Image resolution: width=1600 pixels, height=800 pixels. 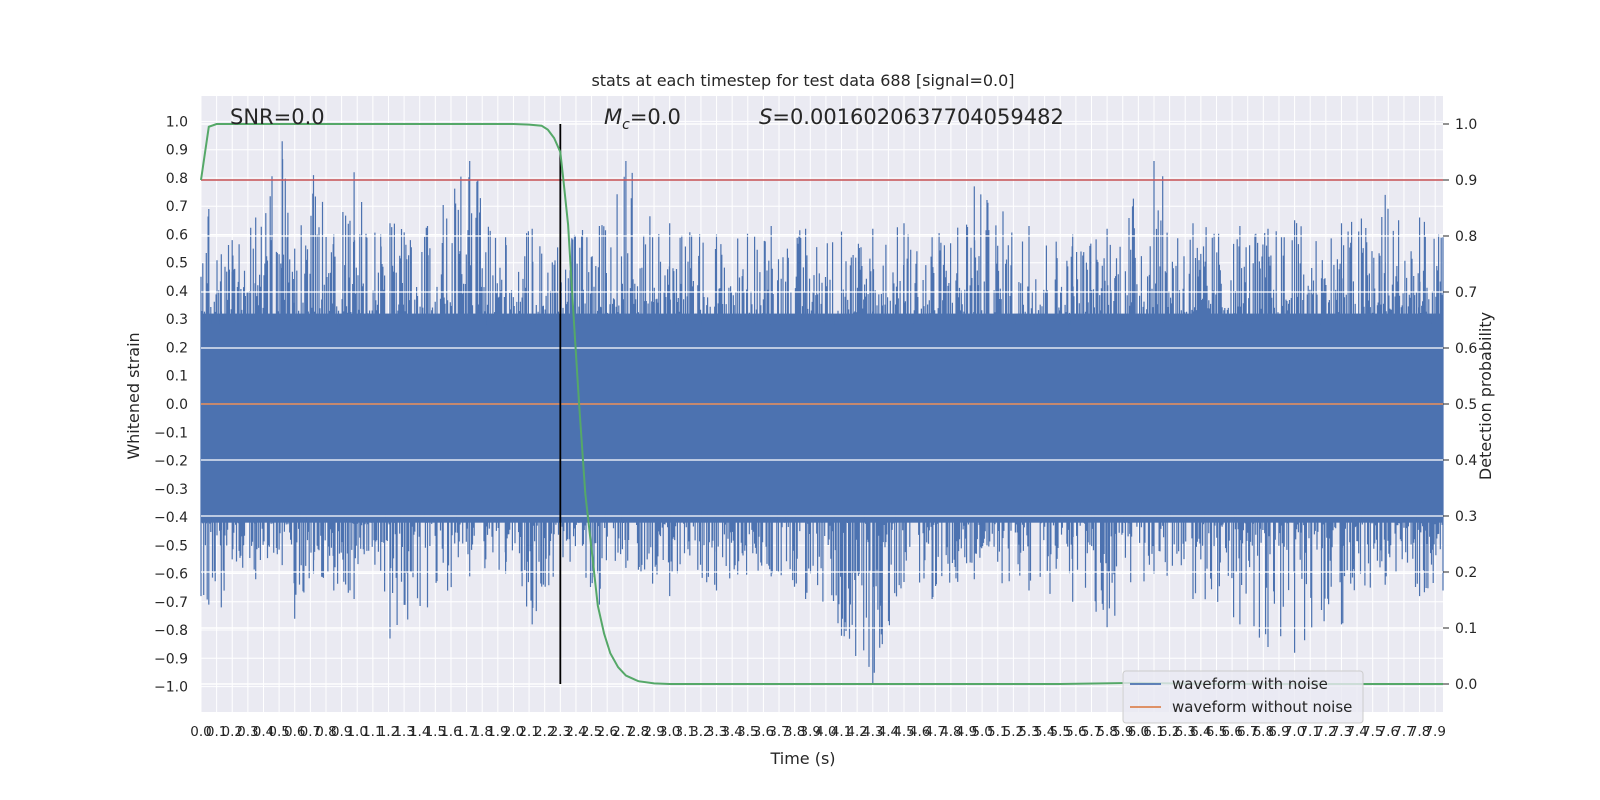 What do you see at coordinates (171, 575) in the screenshot?
I see `y-tick-label: −0.6` at bounding box center [171, 575].